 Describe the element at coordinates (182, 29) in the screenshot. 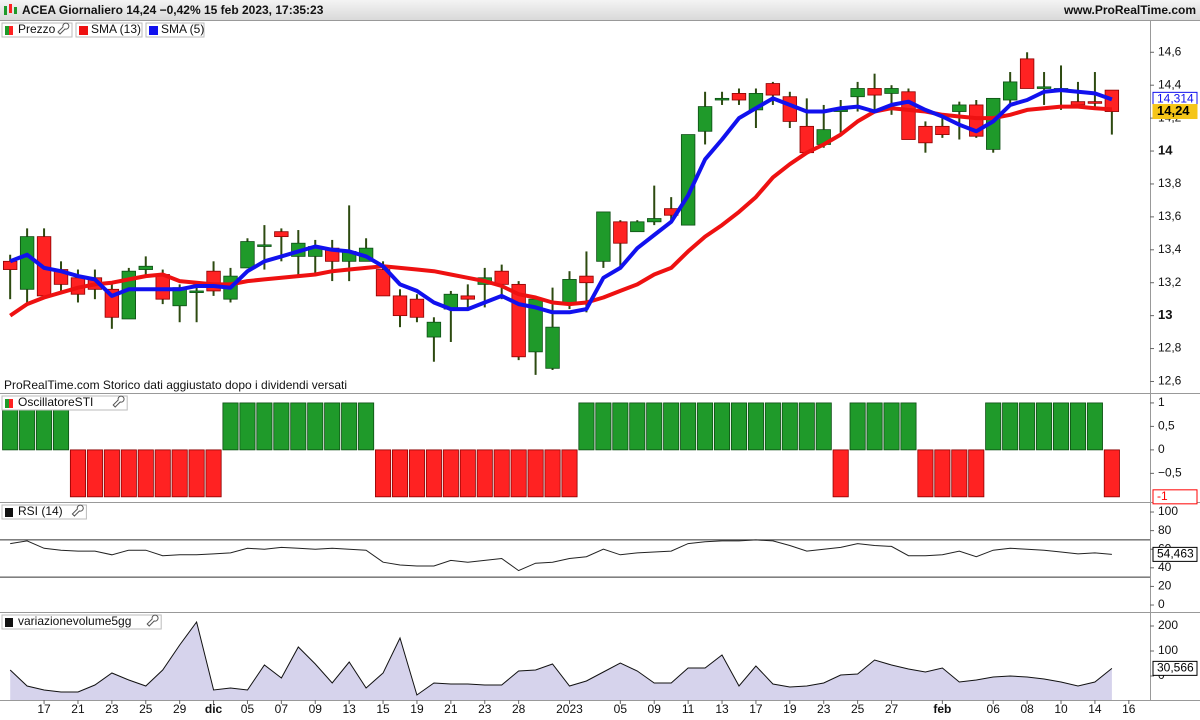

I see `legend-label: SMA (5)` at that location.